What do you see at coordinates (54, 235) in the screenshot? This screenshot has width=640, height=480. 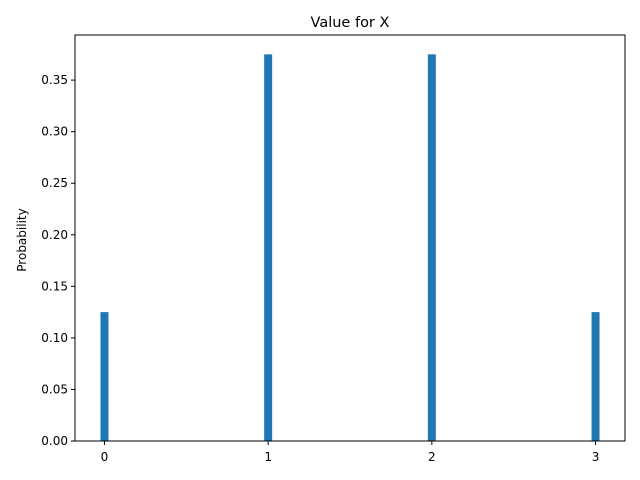 I see `y-tick-label: 0.20` at bounding box center [54, 235].